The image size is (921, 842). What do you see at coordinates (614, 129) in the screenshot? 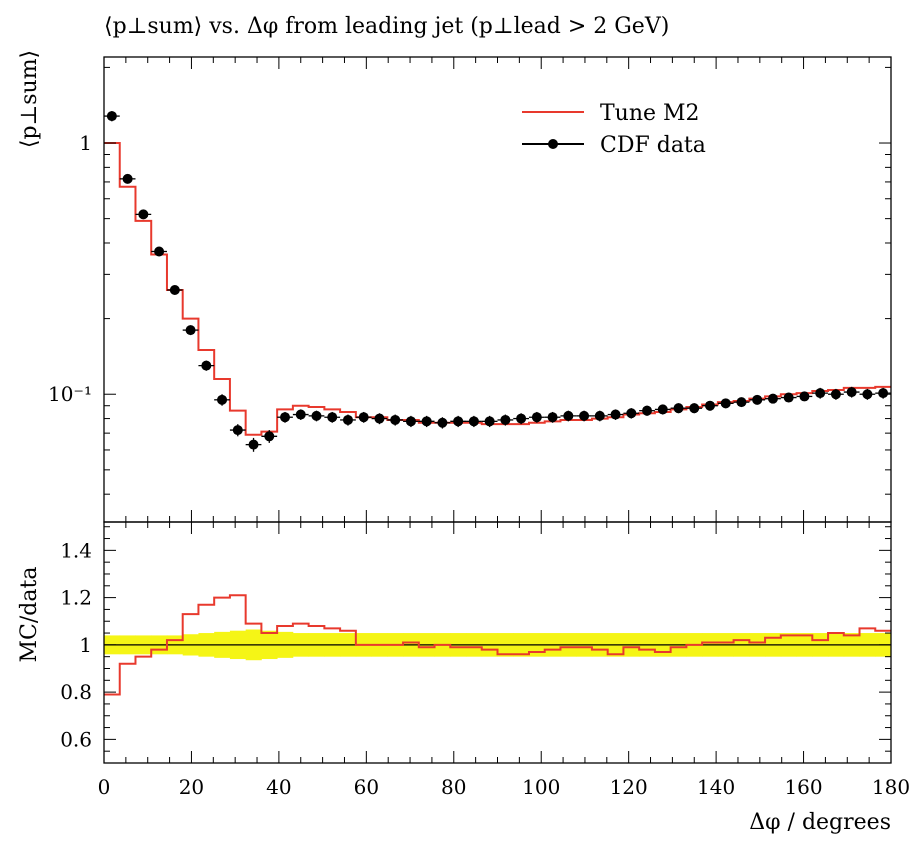
I see `legend: Tune M2 CDF data` at bounding box center [614, 129].